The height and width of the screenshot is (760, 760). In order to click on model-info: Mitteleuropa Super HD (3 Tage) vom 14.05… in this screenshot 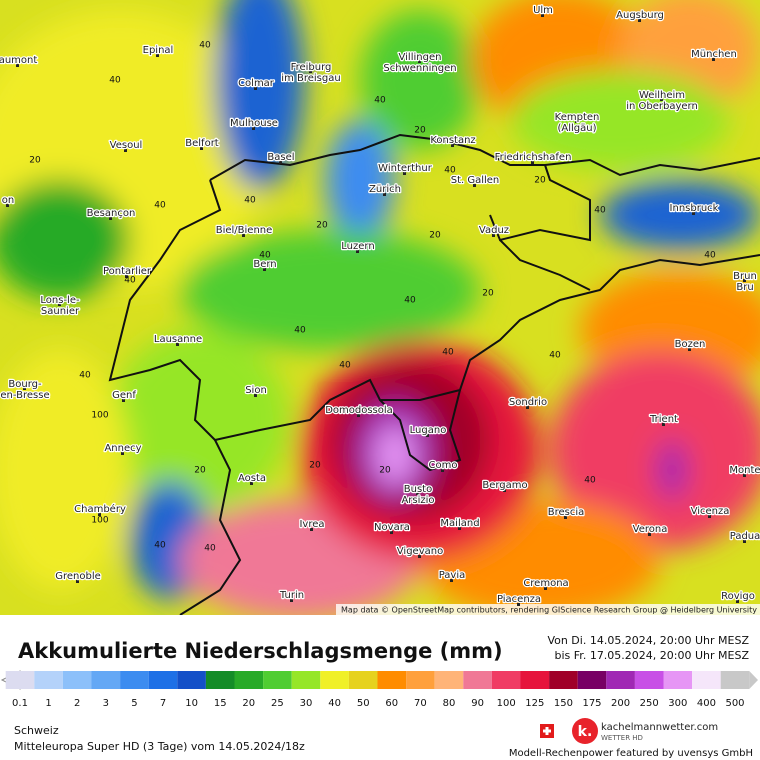, I will do `click(159, 746)`.